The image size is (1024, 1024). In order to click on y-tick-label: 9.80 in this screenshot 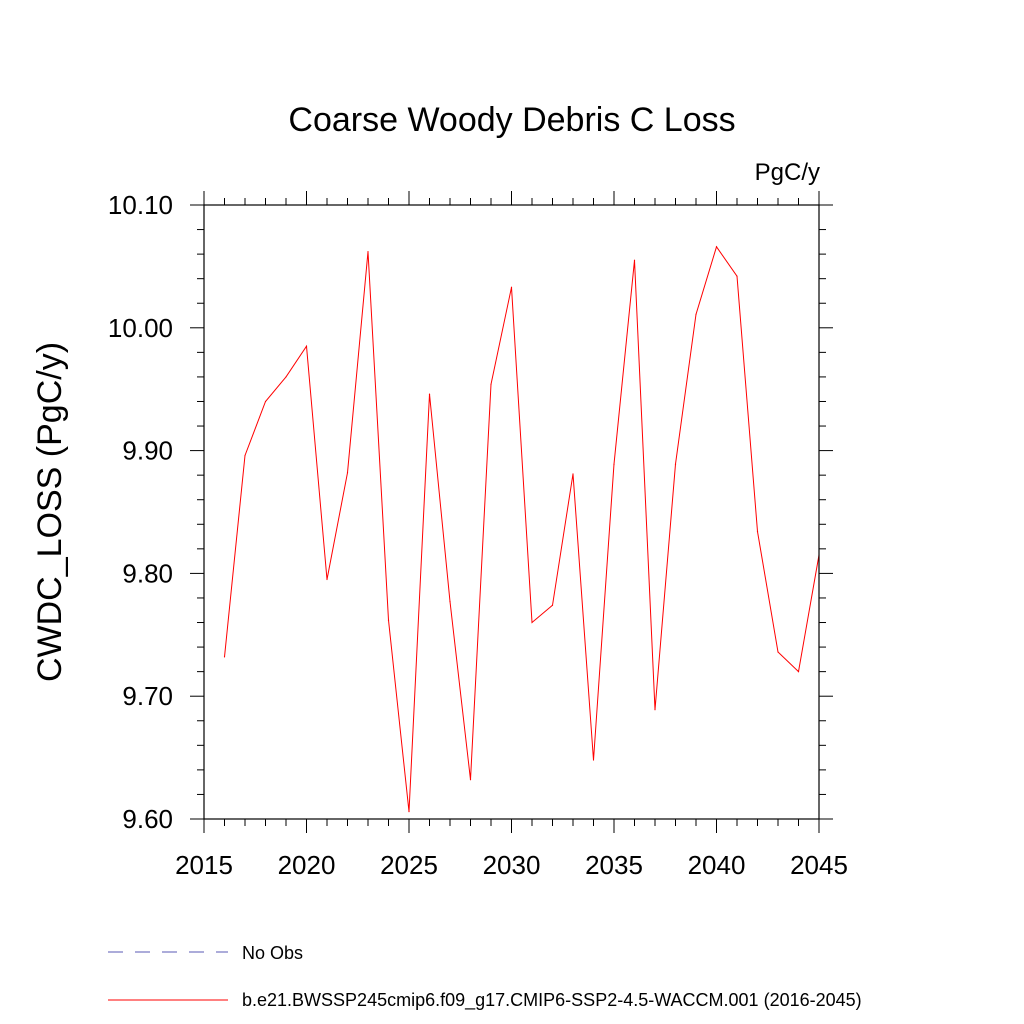, I will do `click(147, 573)`.